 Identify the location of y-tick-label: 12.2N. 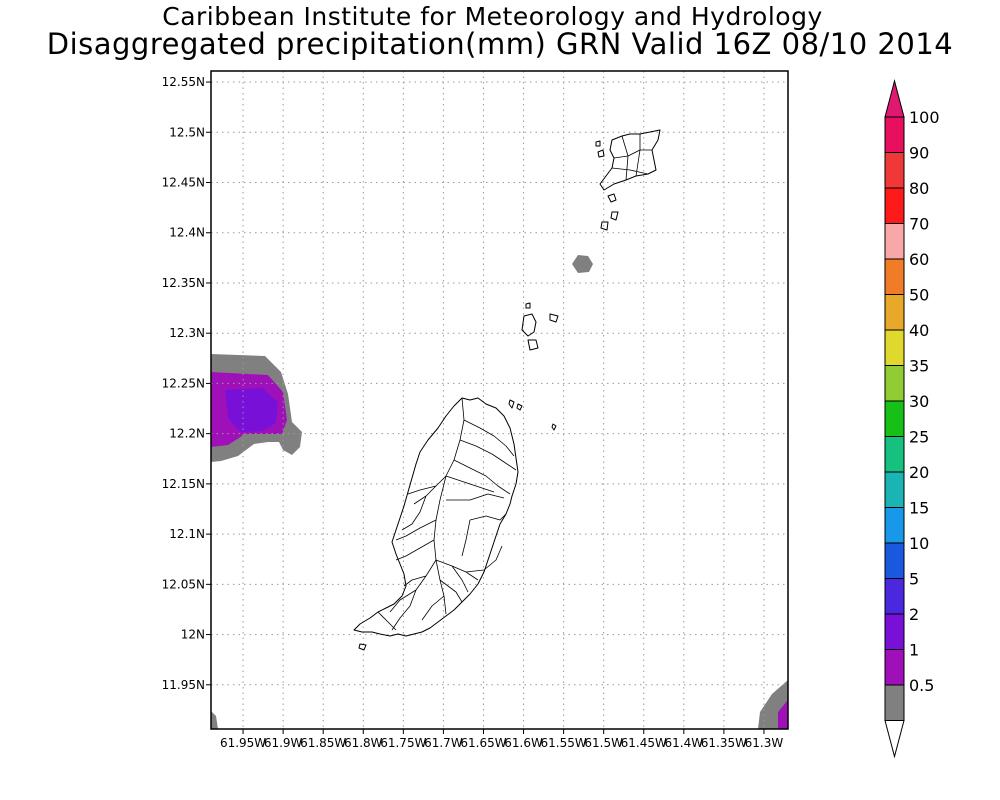
(187, 434).